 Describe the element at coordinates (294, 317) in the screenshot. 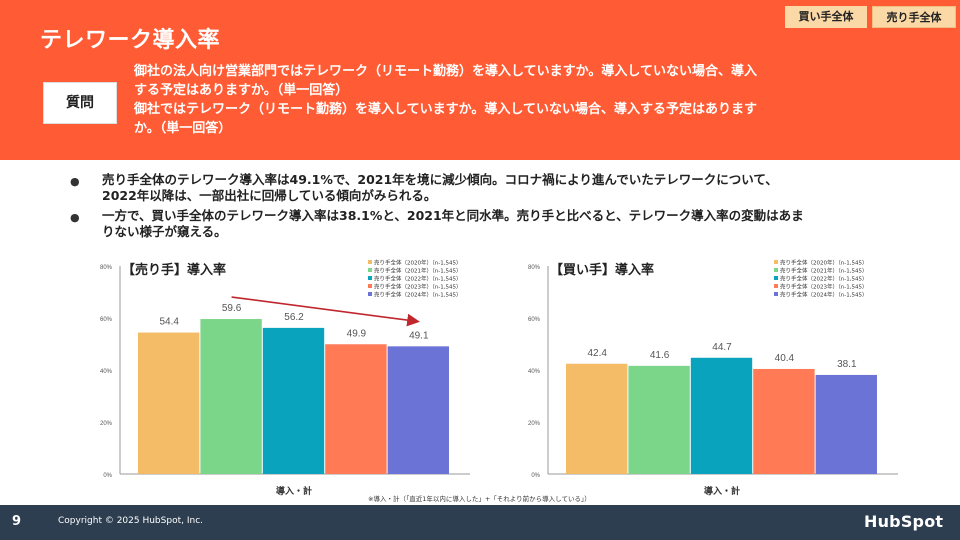

I see `data-label: 56.2` at that location.